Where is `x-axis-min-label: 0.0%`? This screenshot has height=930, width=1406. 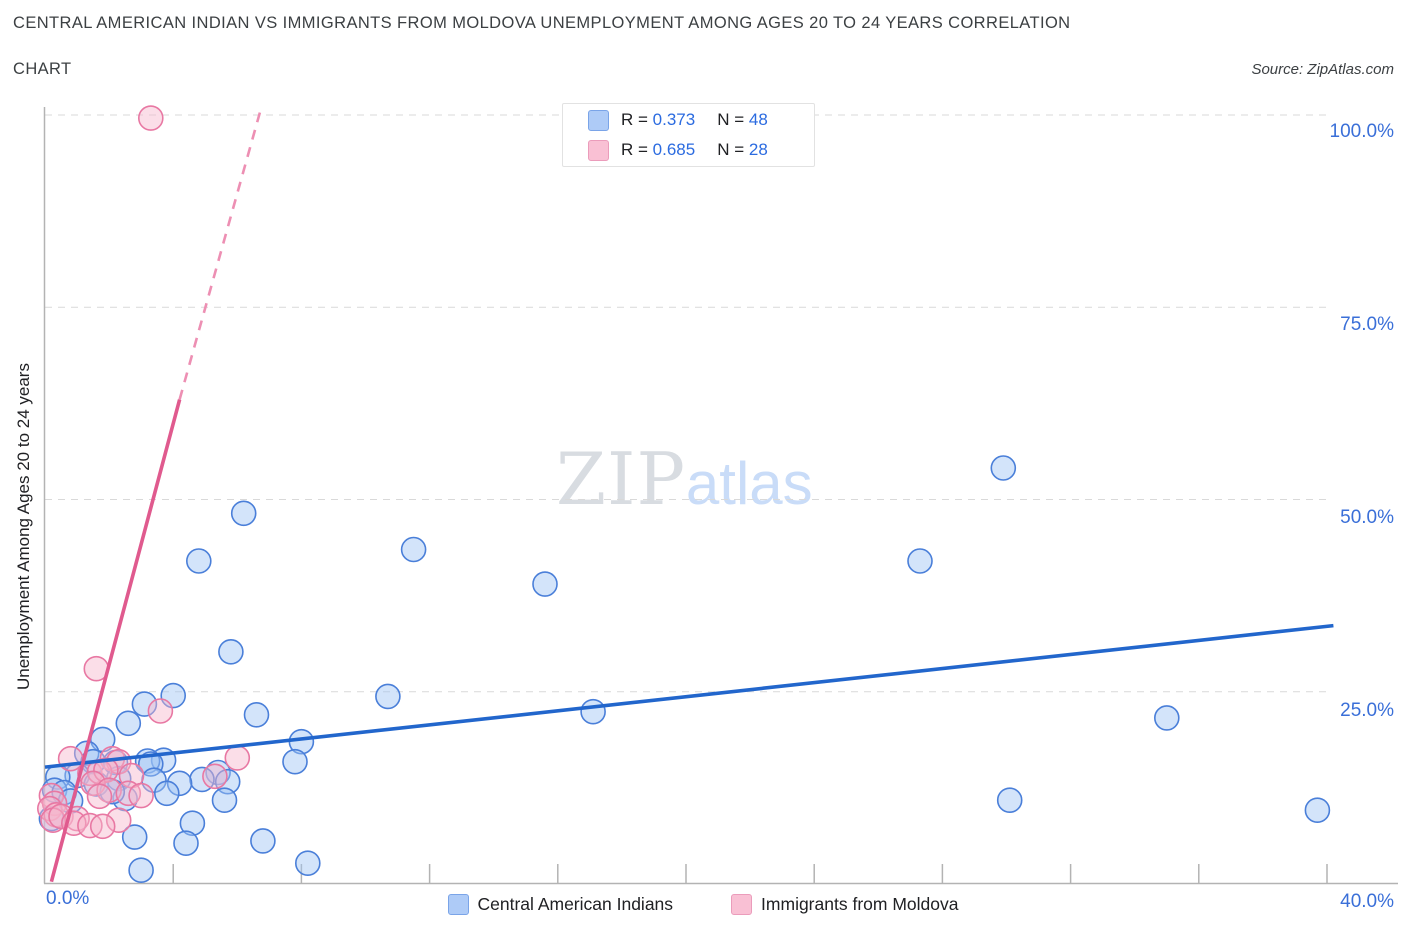
x-axis-min-label: 0.0% is located at coordinates (68, 898).